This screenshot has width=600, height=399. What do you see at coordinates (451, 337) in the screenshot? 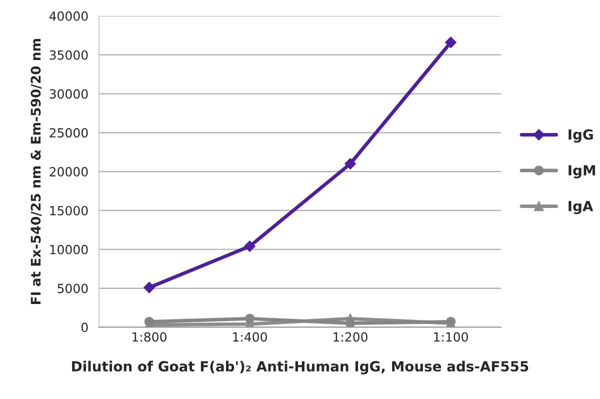
I see `x-tick-label: 1:100` at bounding box center [451, 337].